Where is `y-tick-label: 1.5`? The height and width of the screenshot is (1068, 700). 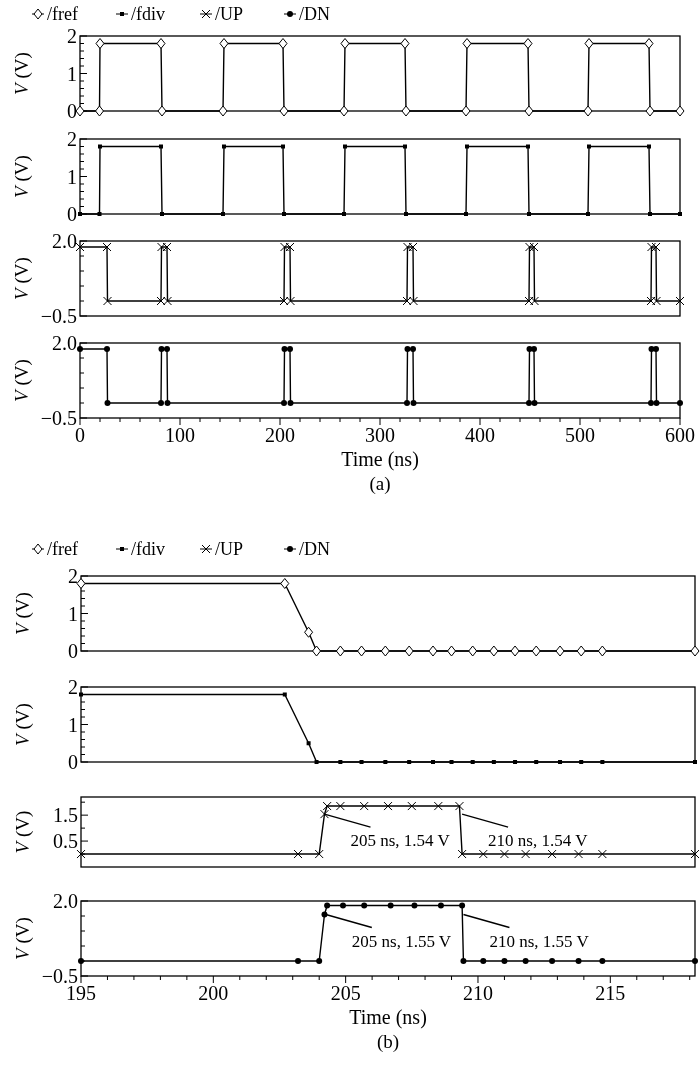 y-tick-label: 1.5 is located at coordinates (65, 815).